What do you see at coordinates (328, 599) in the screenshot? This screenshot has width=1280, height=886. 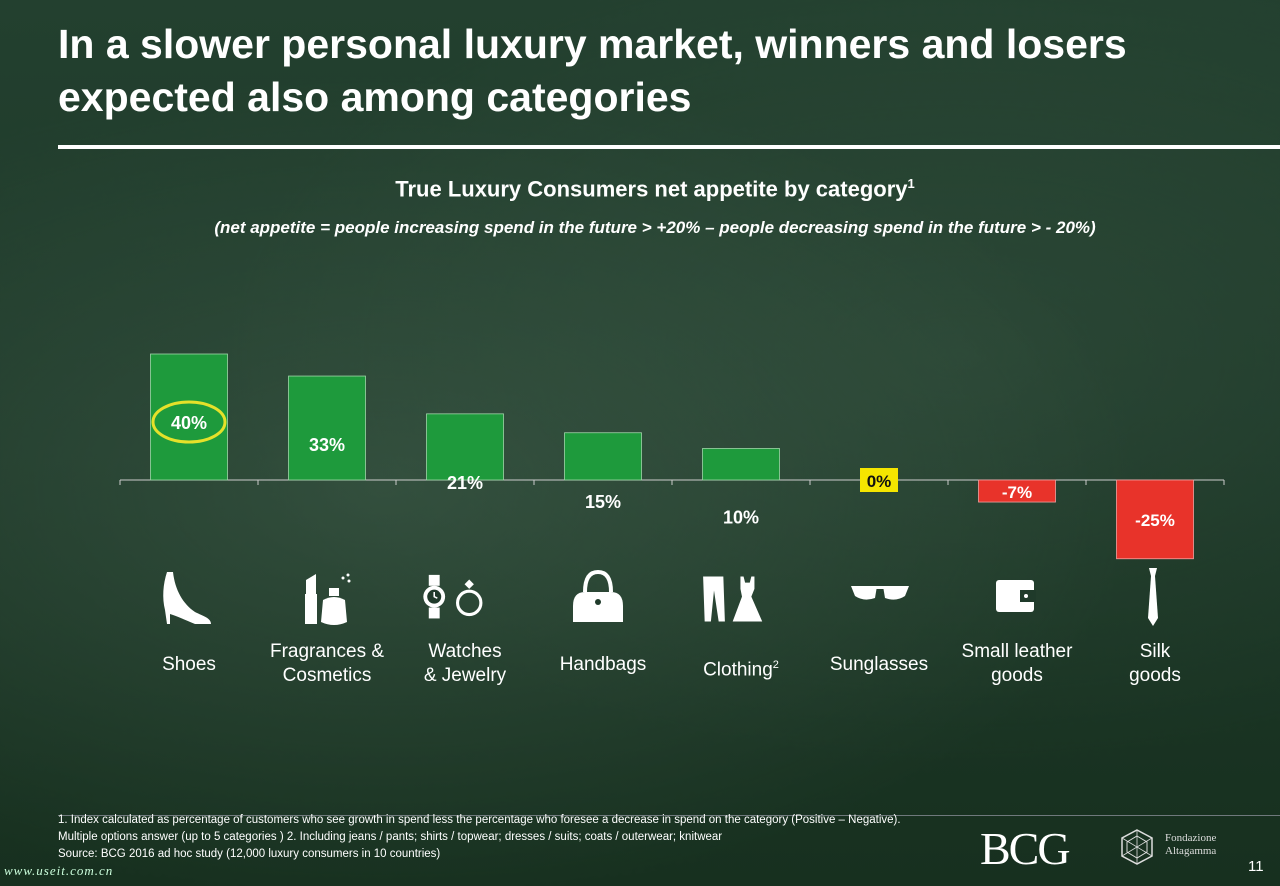 I see `perfume-lipstick-icon` at bounding box center [328, 599].